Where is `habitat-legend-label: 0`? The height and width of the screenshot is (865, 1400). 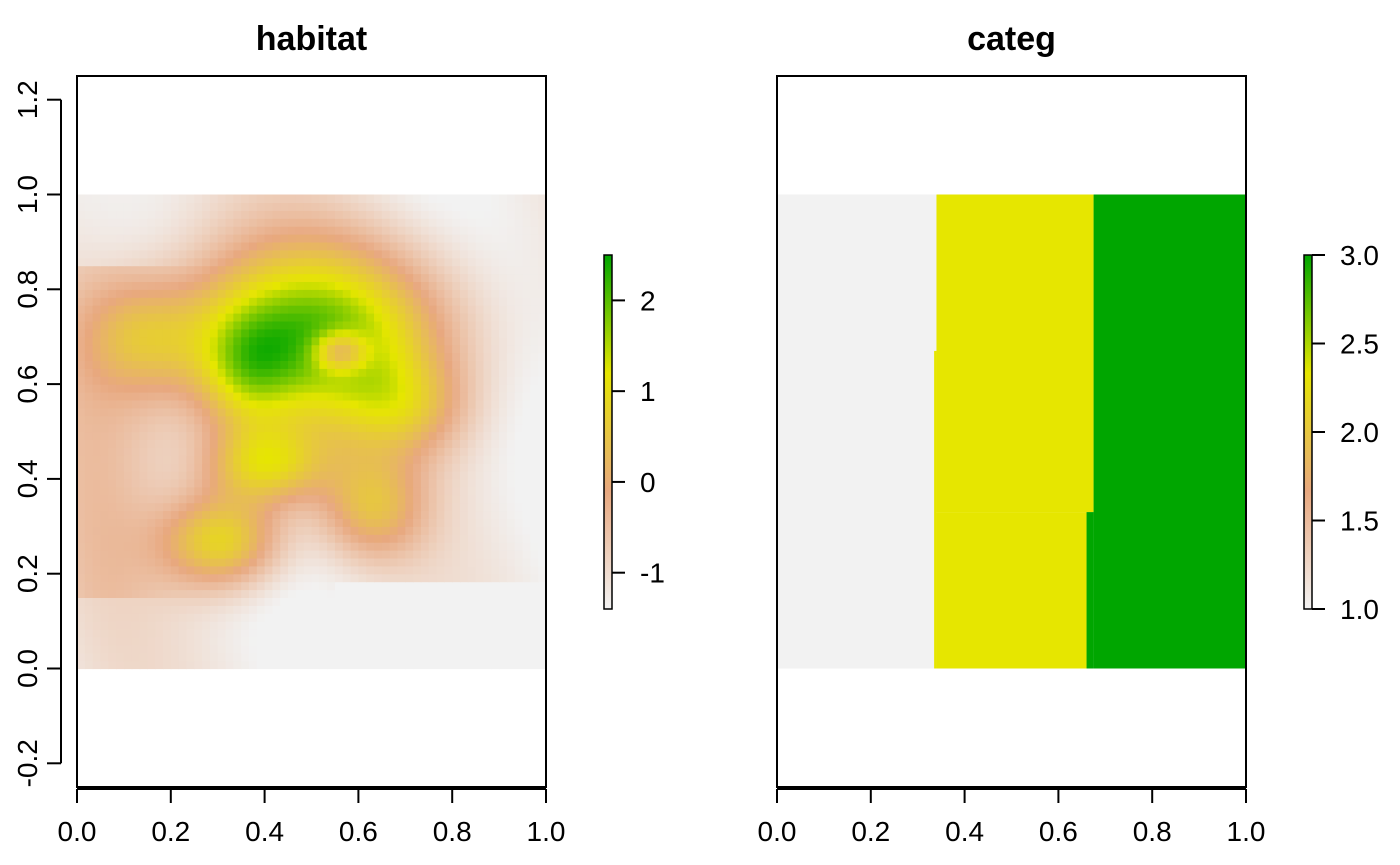 habitat-legend-label: 0 is located at coordinates (648, 482).